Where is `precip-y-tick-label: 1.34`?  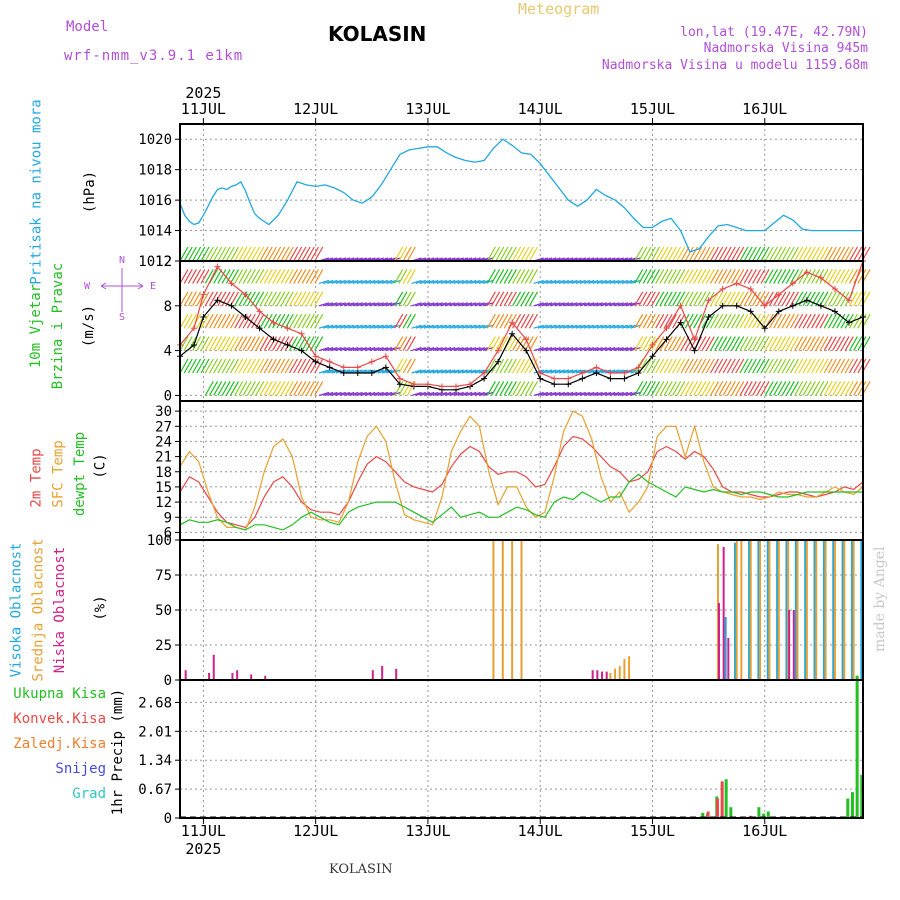
precip-y-tick-label: 1.34 is located at coordinates (155, 761).